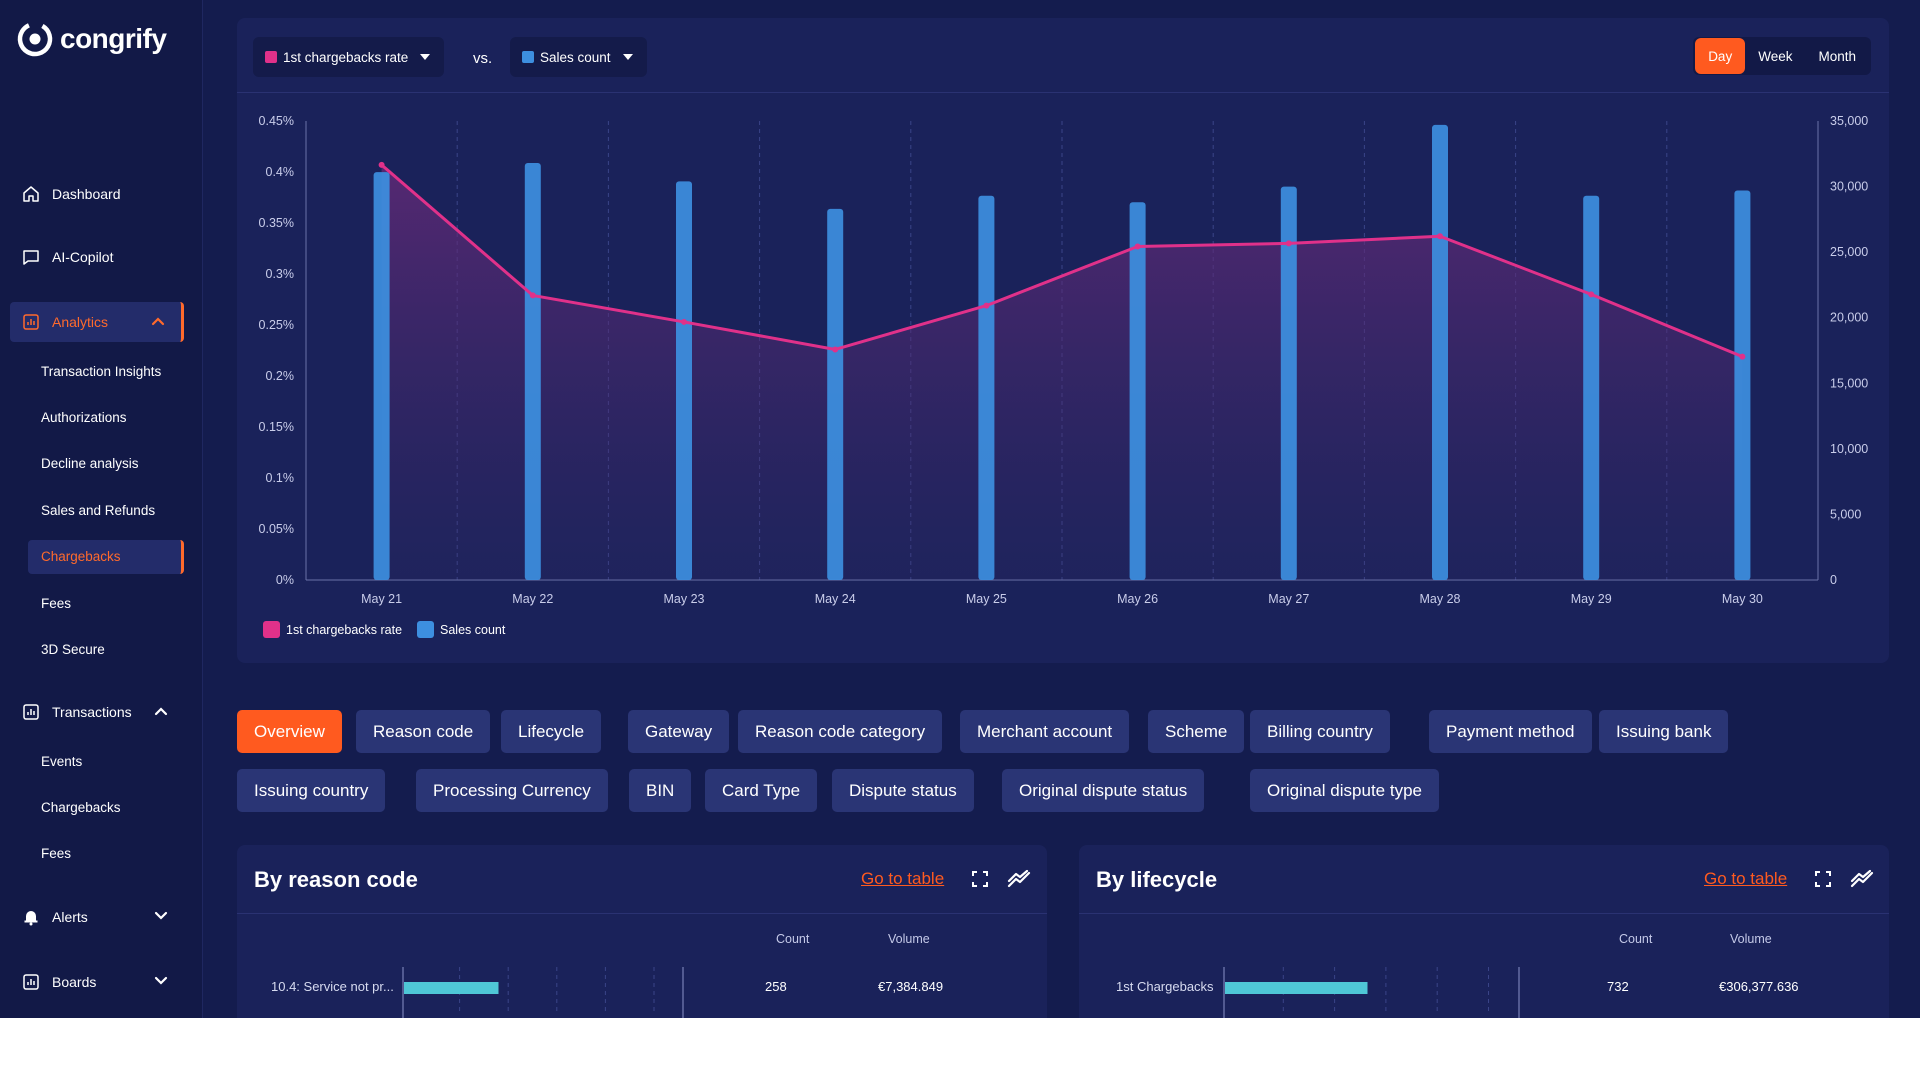 The image size is (1920, 1080). I want to click on home-icon, so click(31, 194).